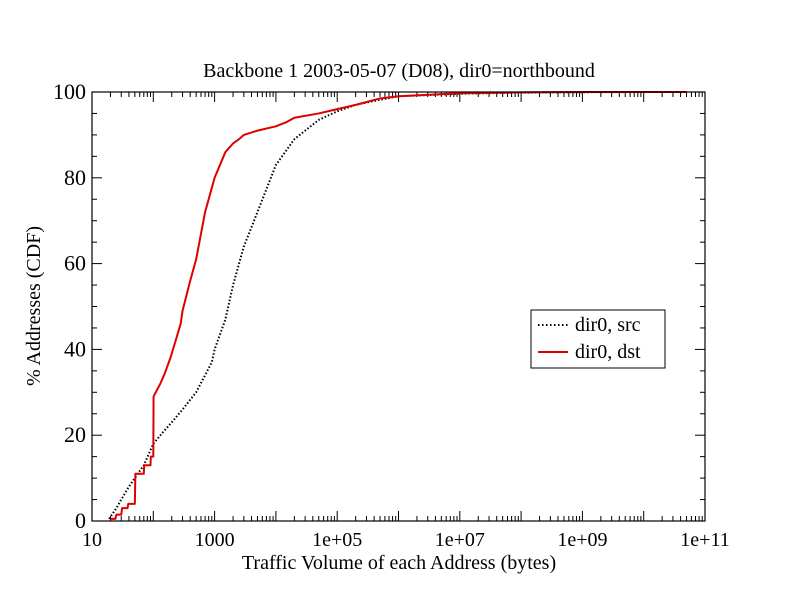  I want to click on y-tick-label: 80, so click(75, 177).